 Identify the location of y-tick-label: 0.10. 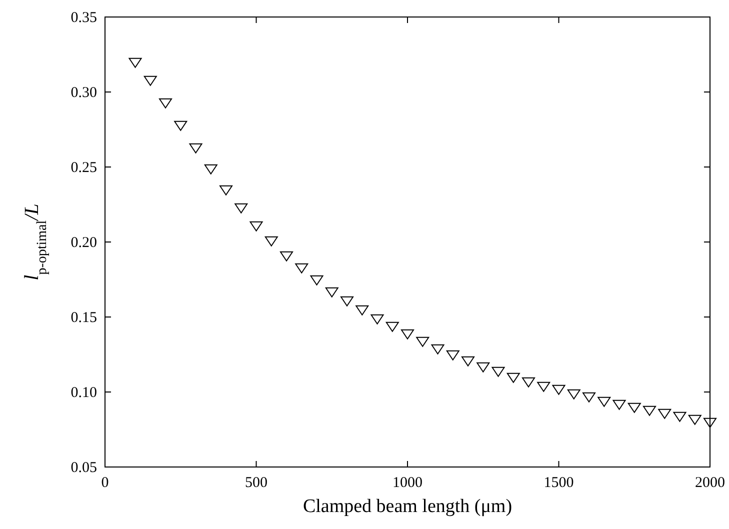
(83, 393).